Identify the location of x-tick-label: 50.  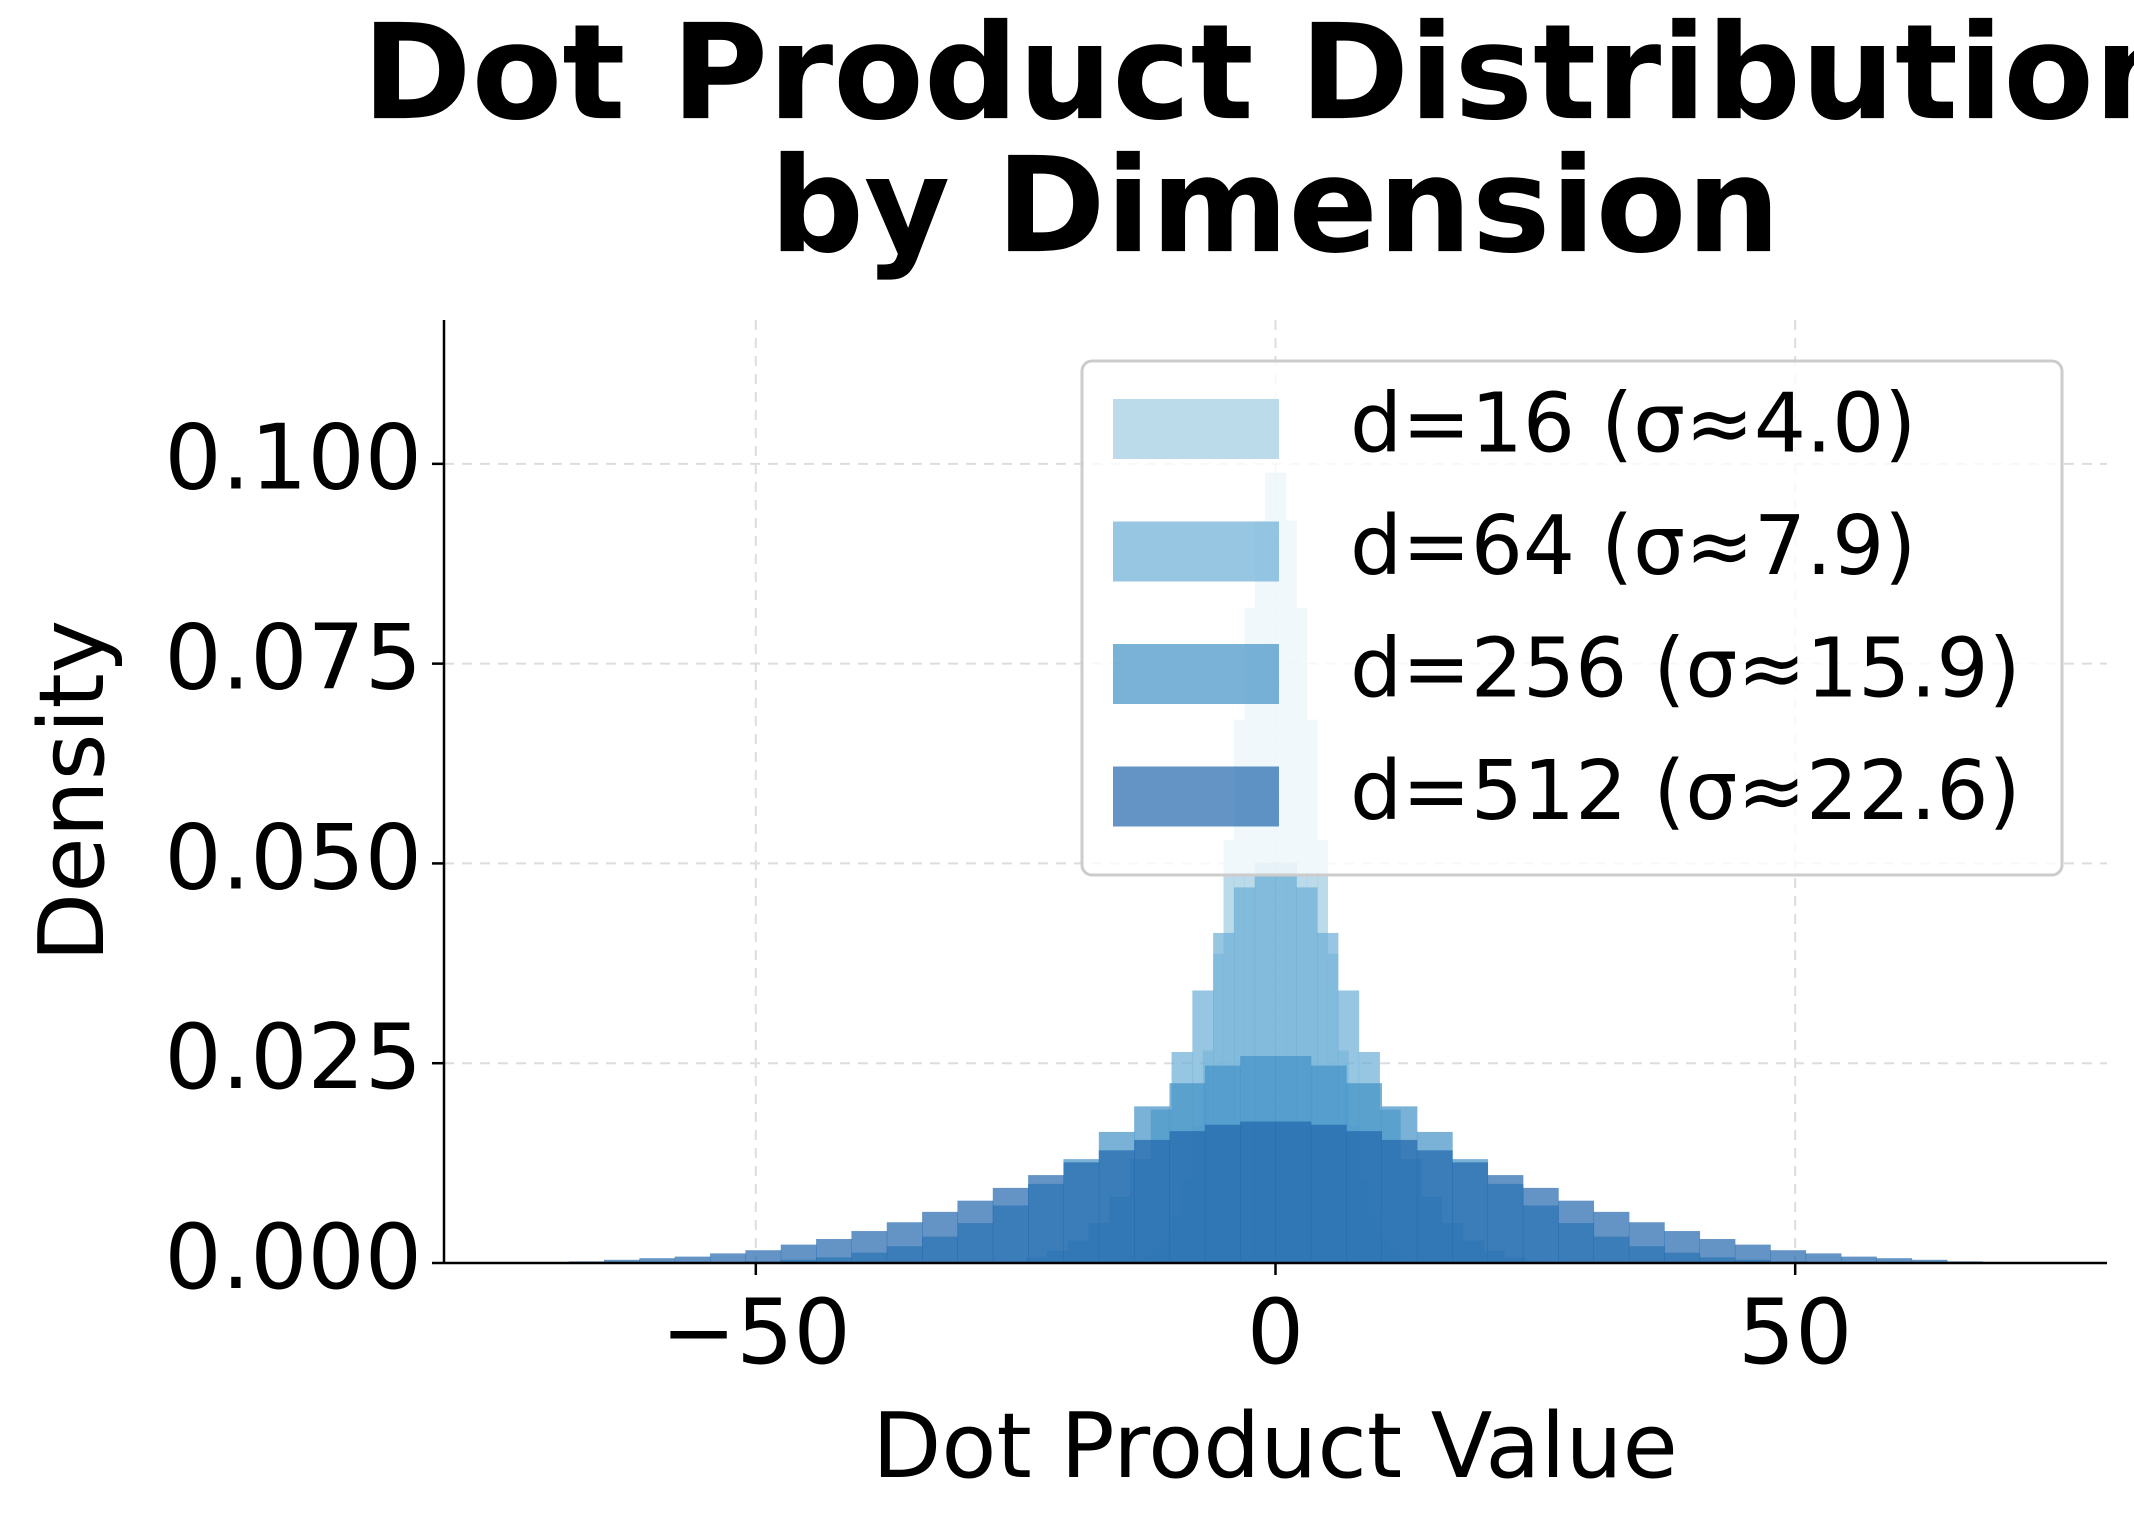
(1795, 1332).